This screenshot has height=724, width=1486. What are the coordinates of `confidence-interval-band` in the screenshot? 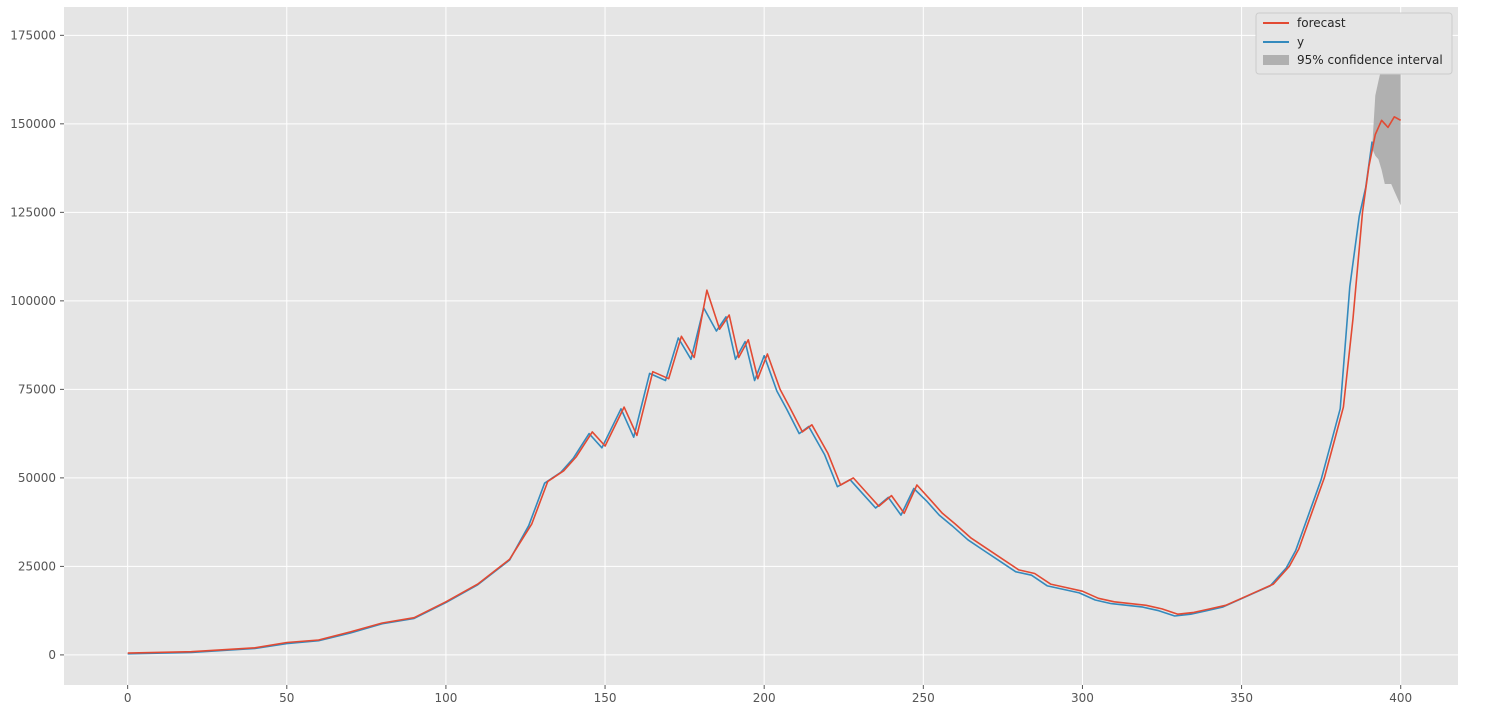 It's located at (1386, 122).